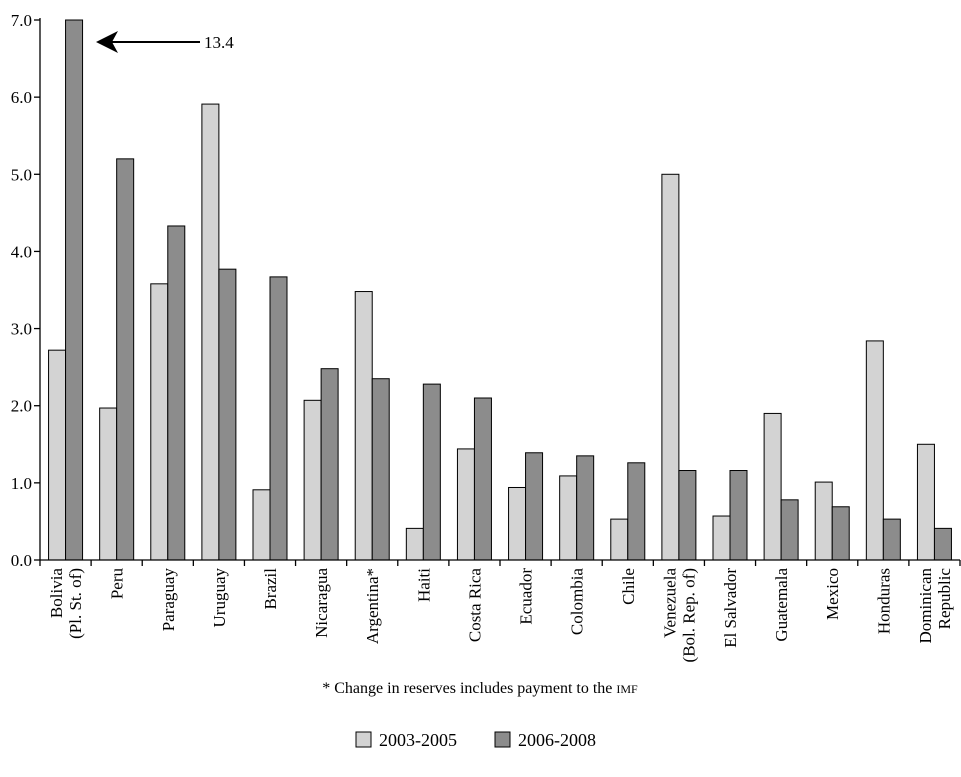  I want to click on x-category-label: (Pl. St. of), so click(75, 603).